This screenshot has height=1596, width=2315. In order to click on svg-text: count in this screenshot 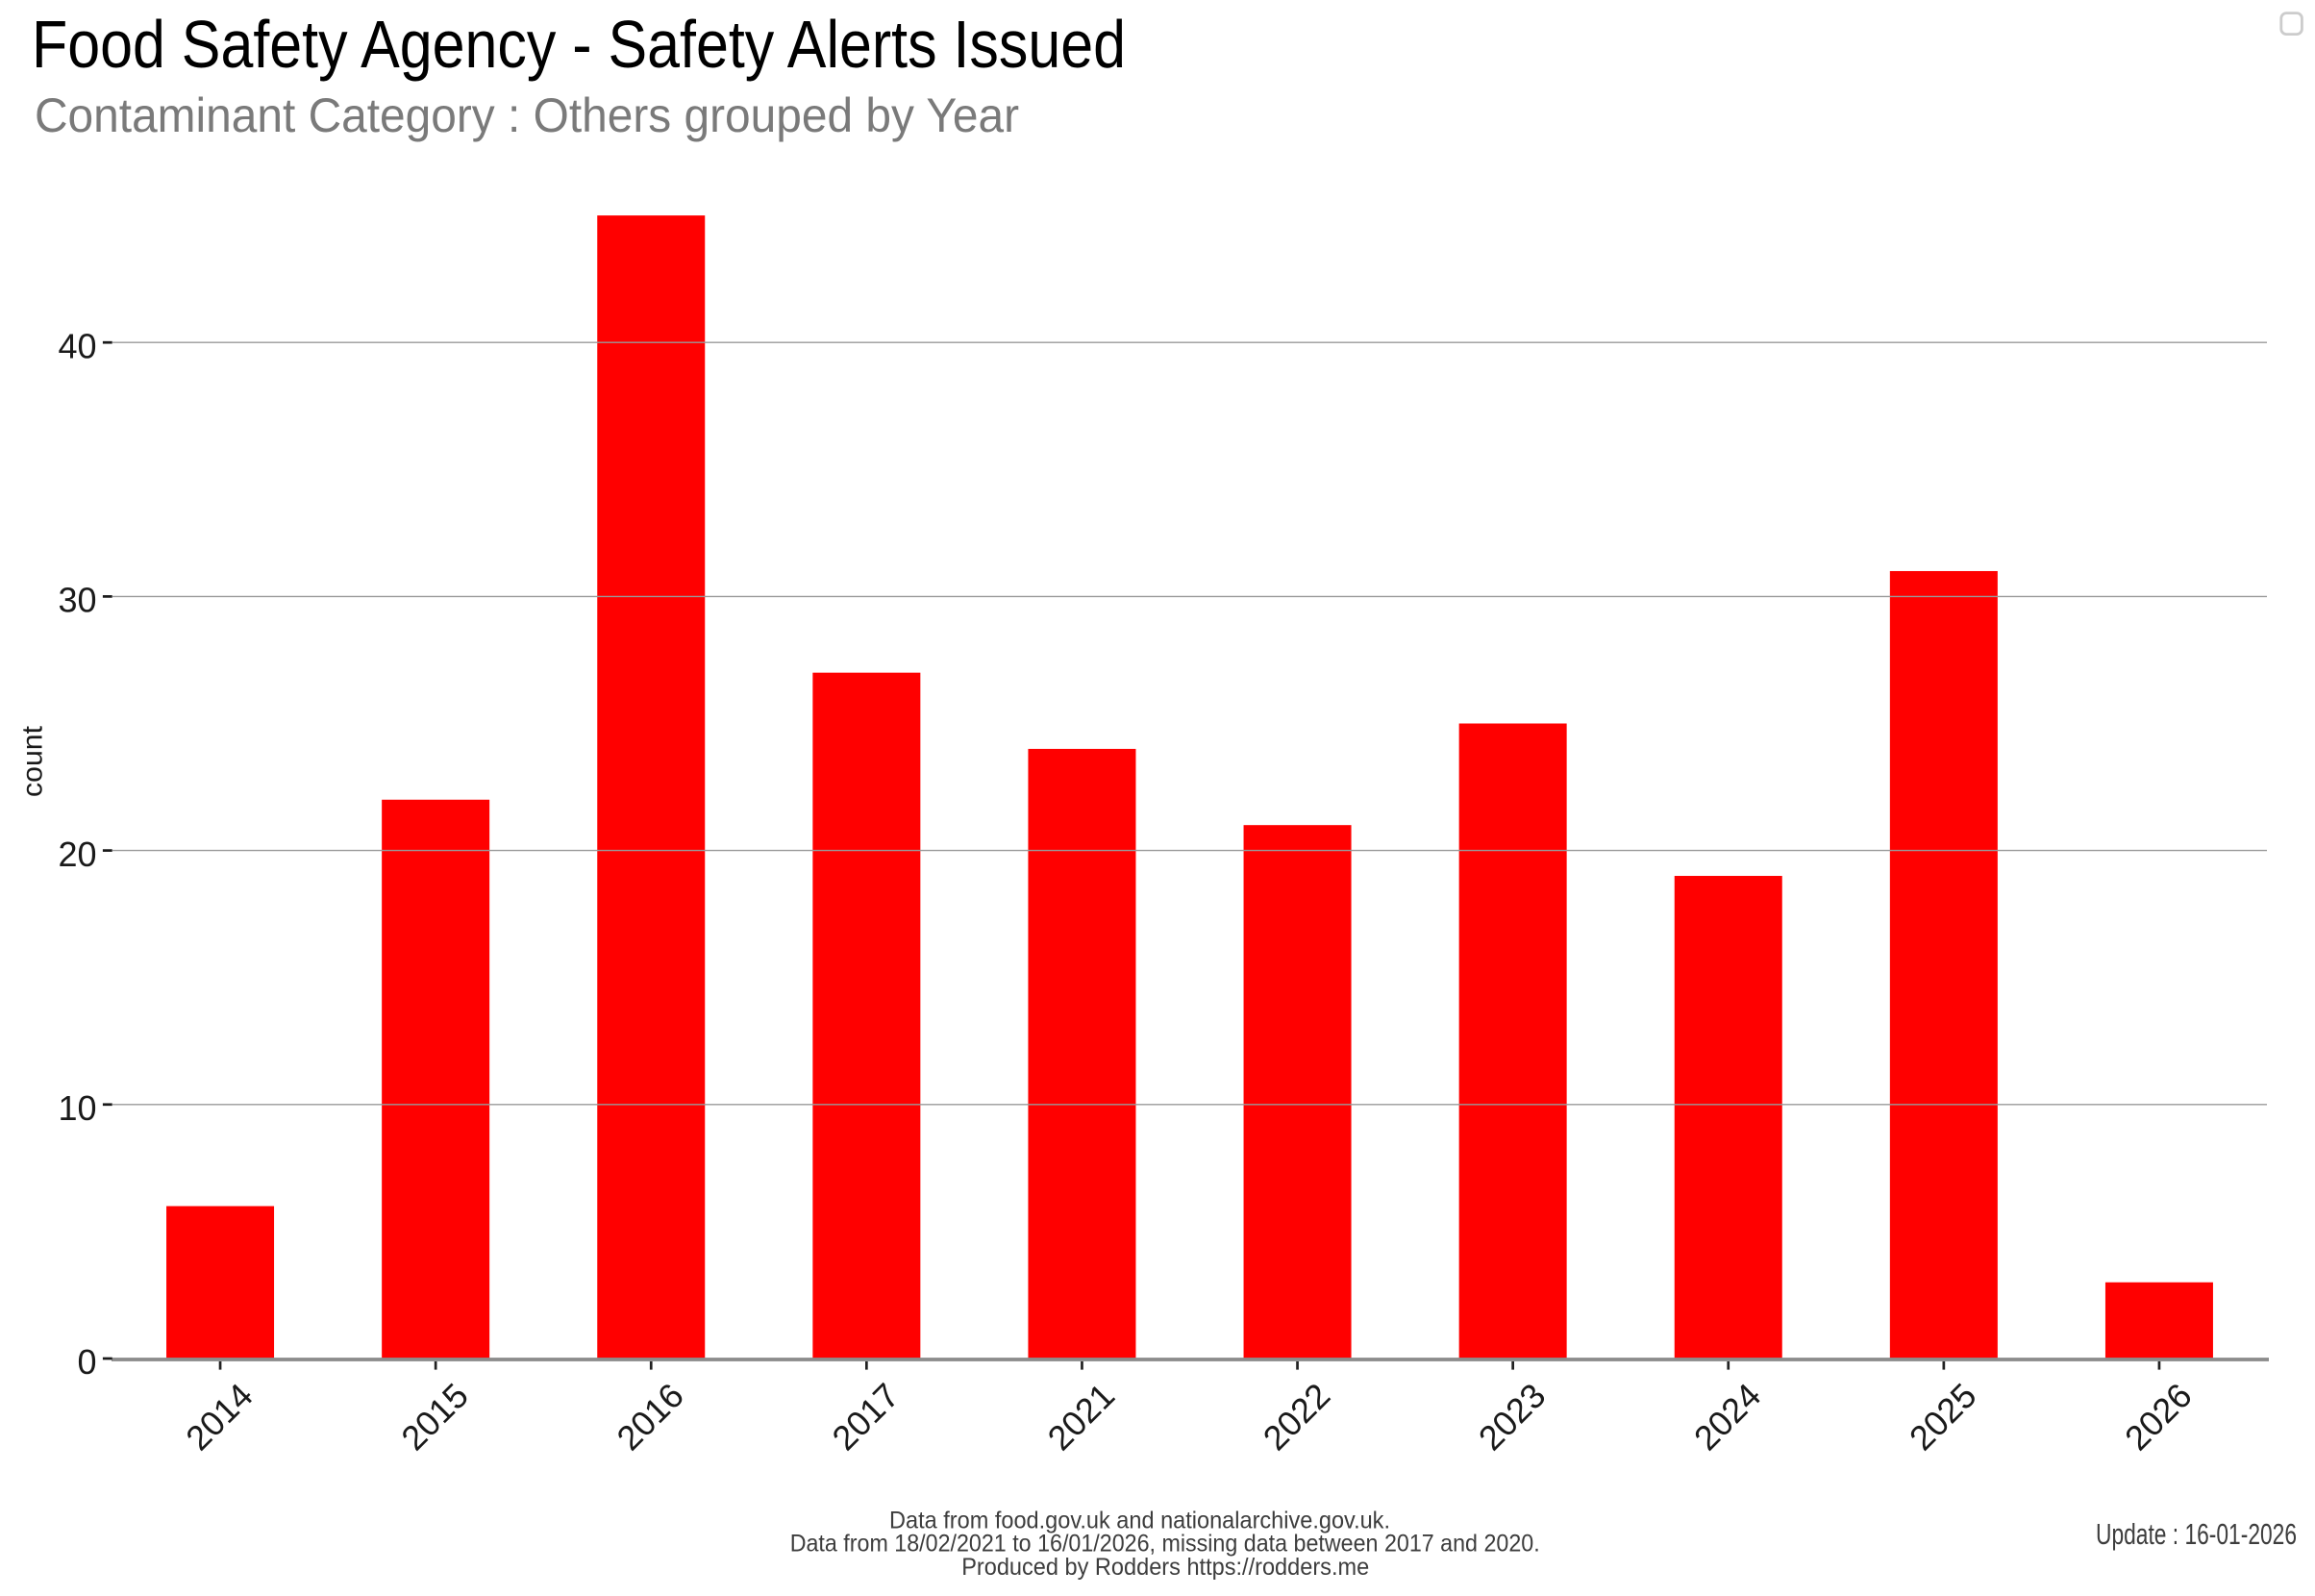, I will do `click(33, 761)`.